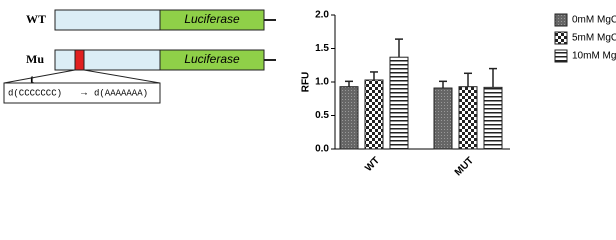 The width and height of the screenshot is (616, 240). Describe the element at coordinates (322, 149) in the screenshot. I see `y-tick-label: 0.0` at that location.